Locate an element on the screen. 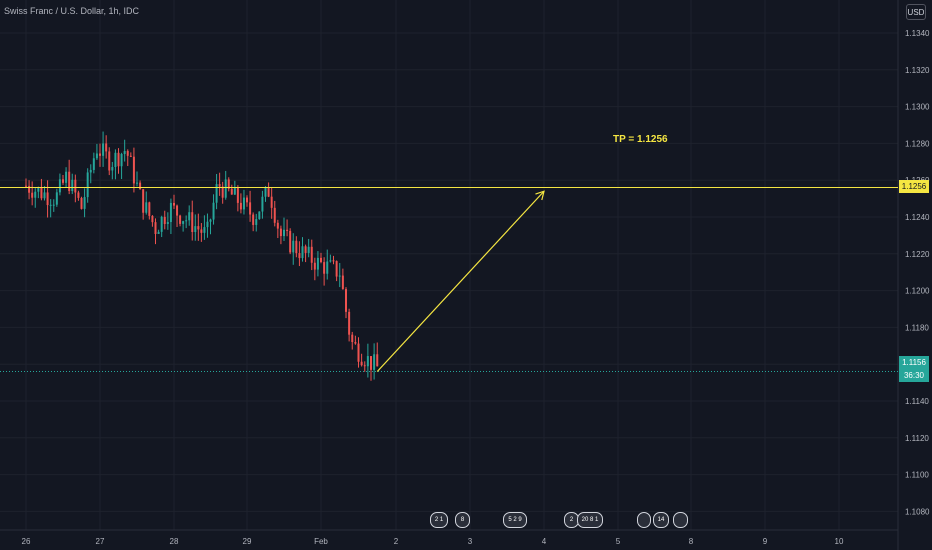 The height and width of the screenshot is (550, 932). y-tick-label: 1.1340 is located at coordinates (917, 33).